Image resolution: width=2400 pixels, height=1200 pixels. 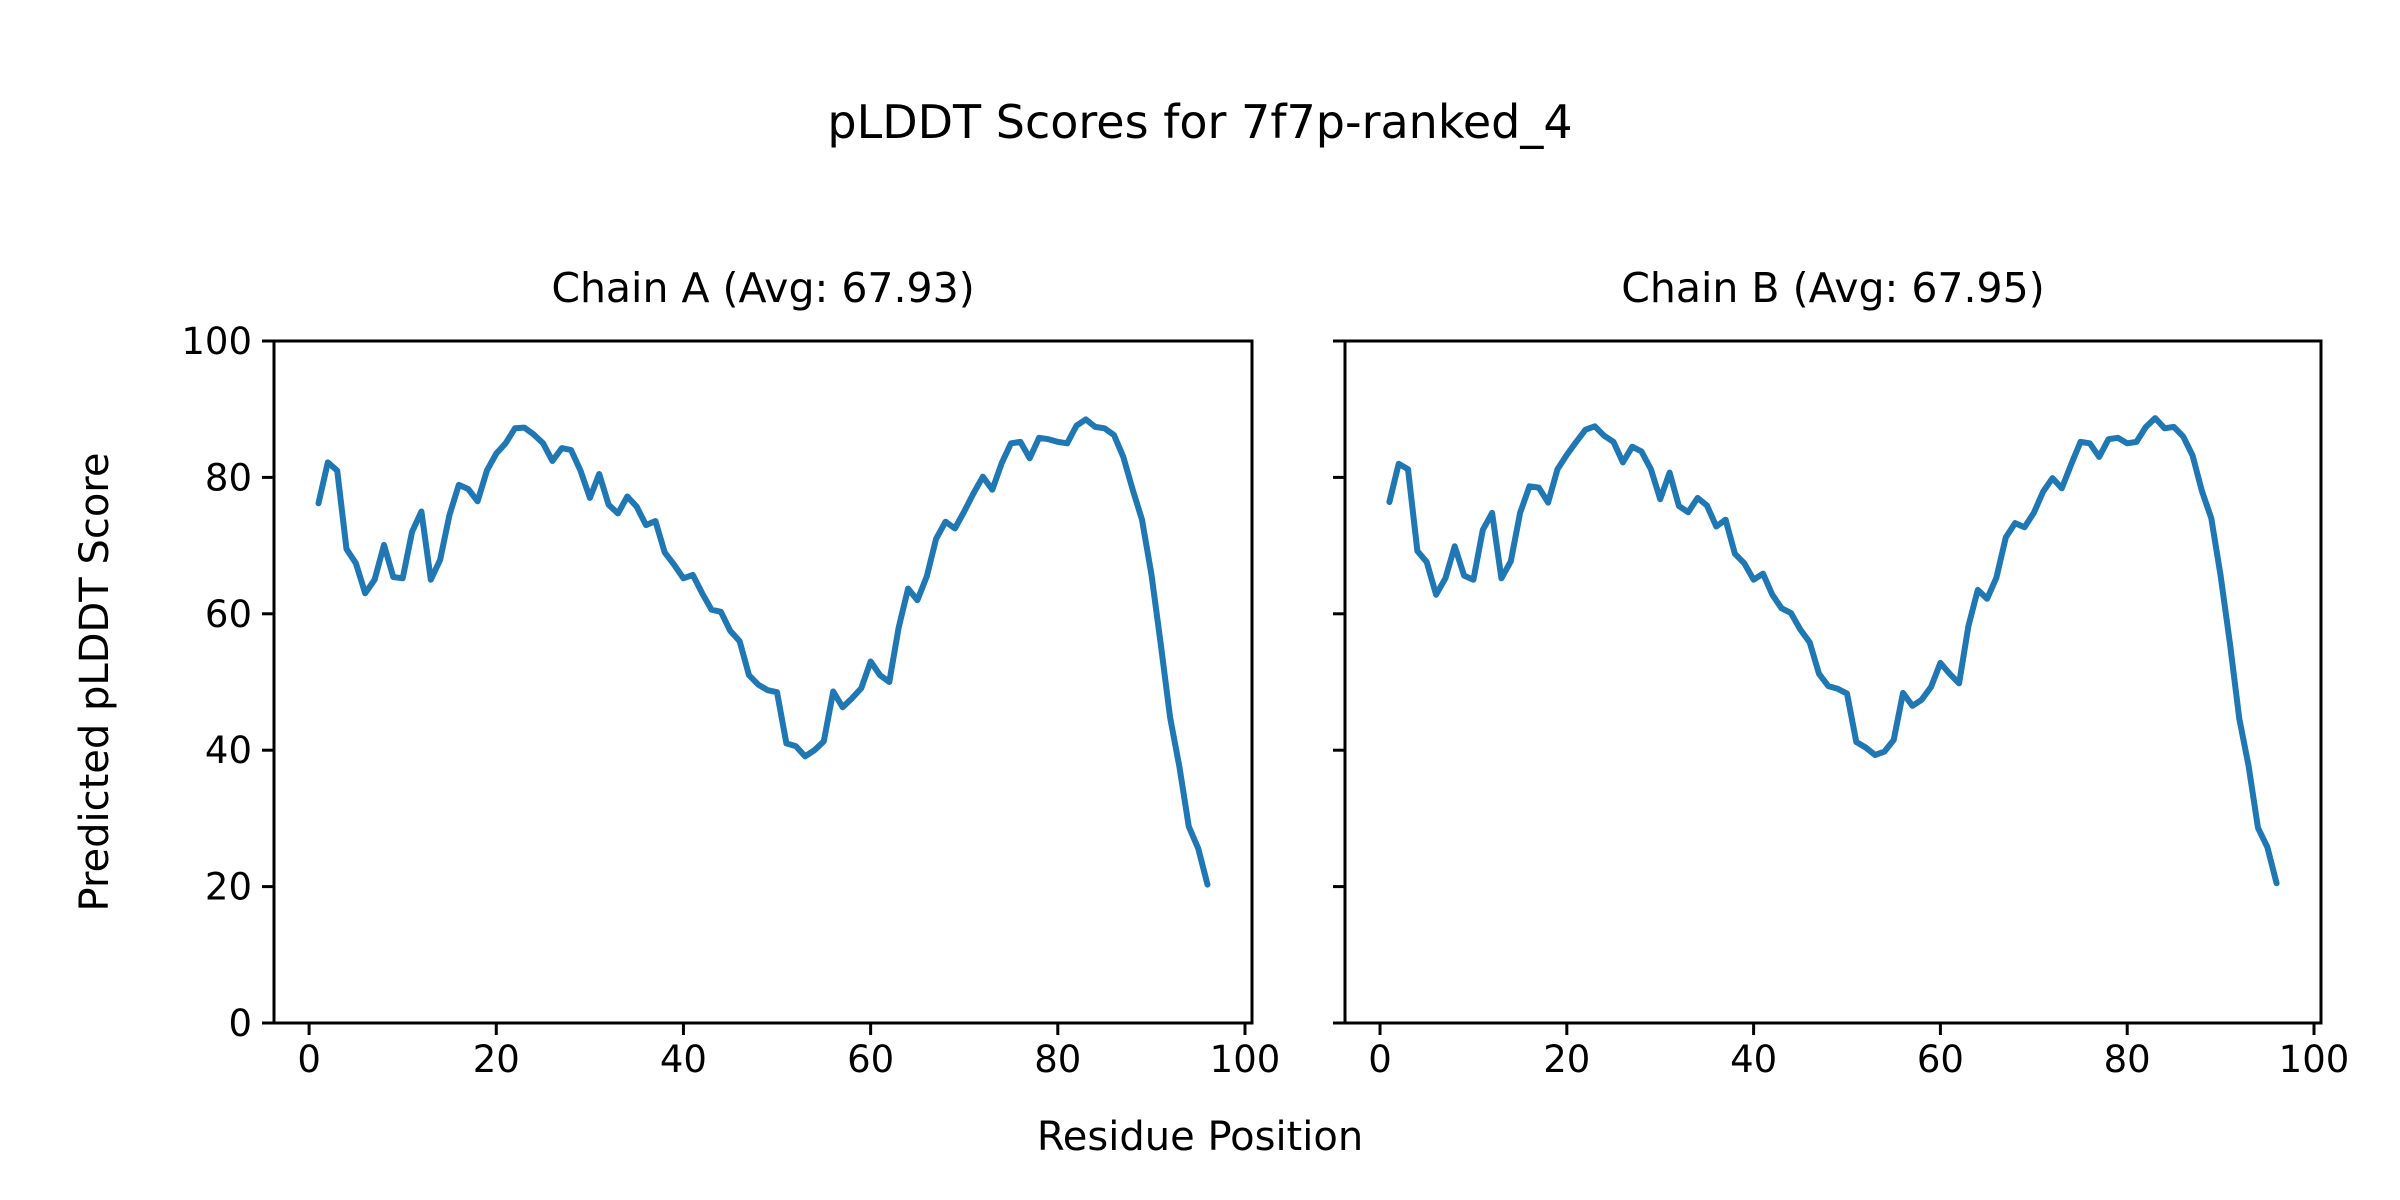 I want to click on chain-a-xtick-label-20: 20, so click(x=496, y=1059).